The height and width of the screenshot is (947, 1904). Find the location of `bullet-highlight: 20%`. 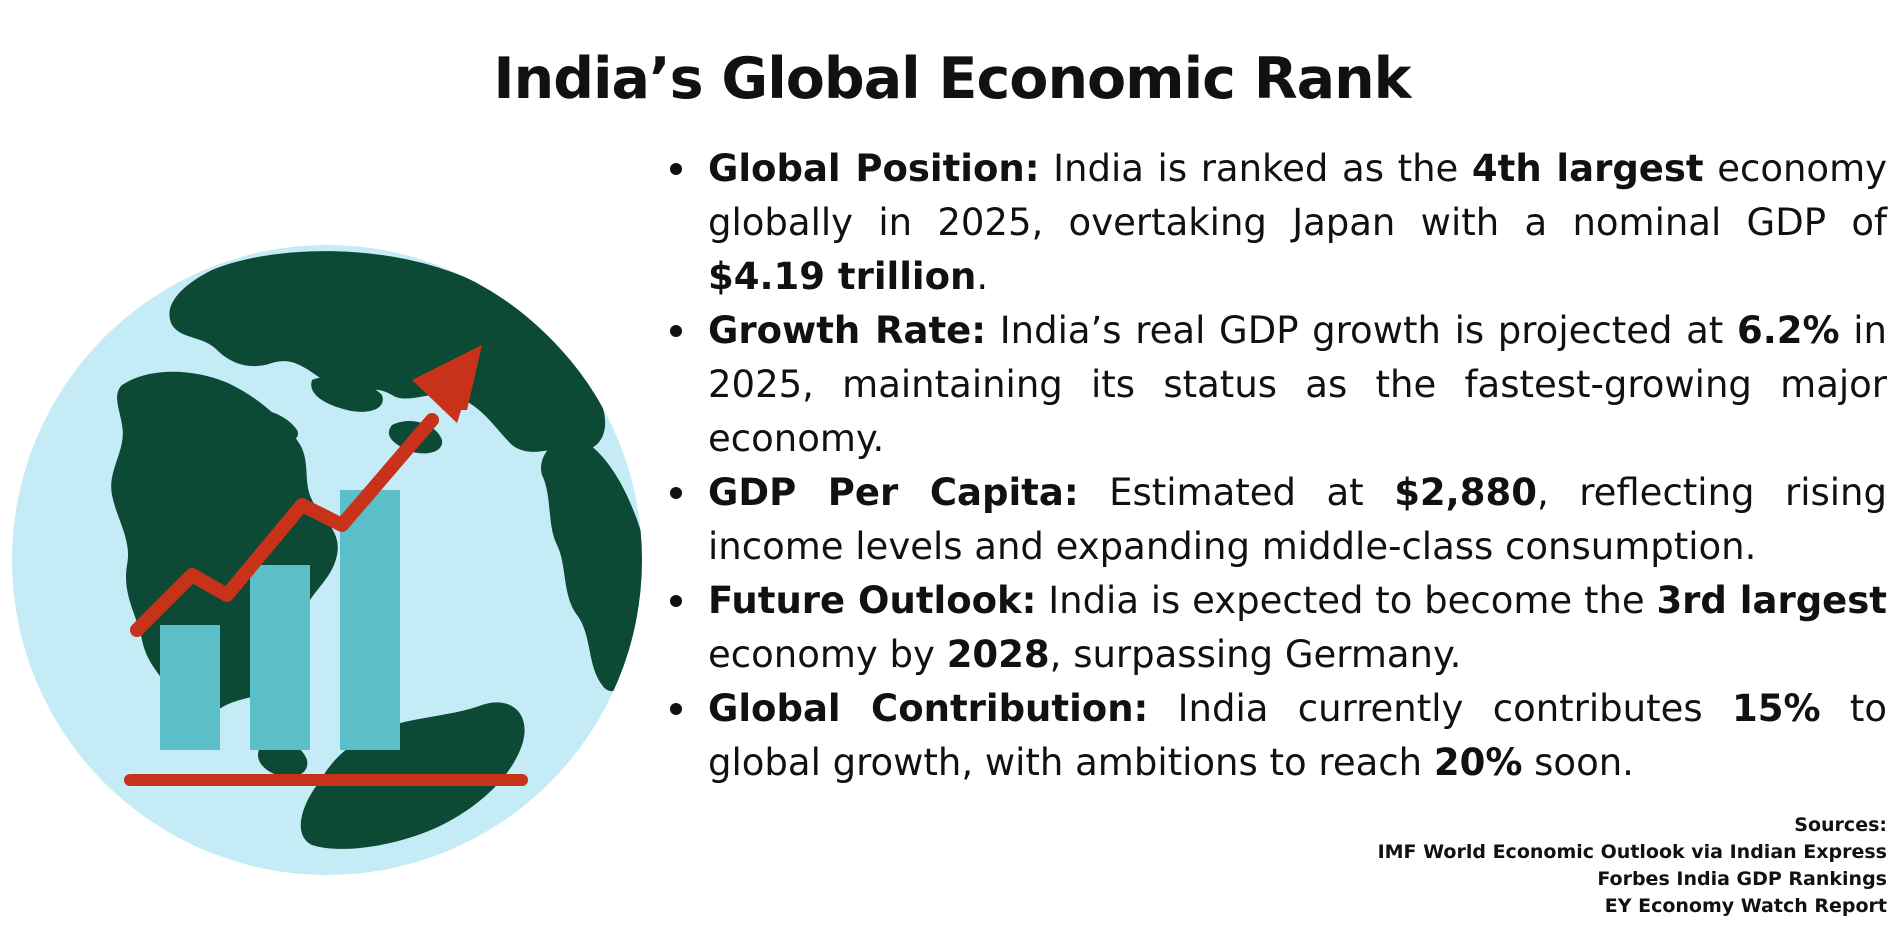

bullet-highlight: 20% is located at coordinates (1478, 762).